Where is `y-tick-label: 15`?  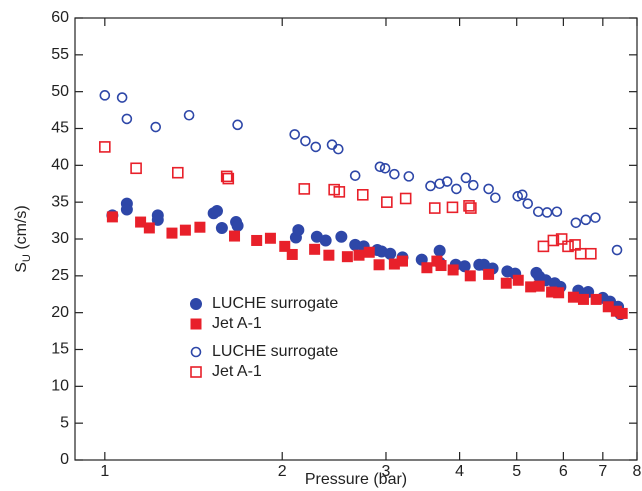
y-tick-label: 15 is located at coordinates (60, 349).